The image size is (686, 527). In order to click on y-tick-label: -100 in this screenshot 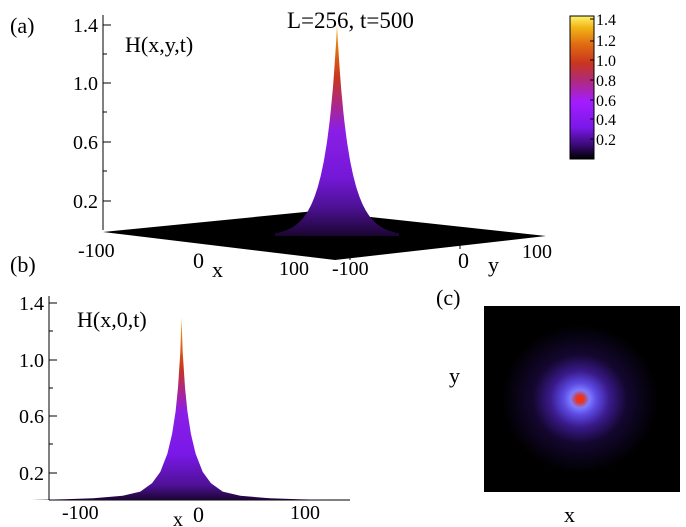, I will do `click(350, 269)`.